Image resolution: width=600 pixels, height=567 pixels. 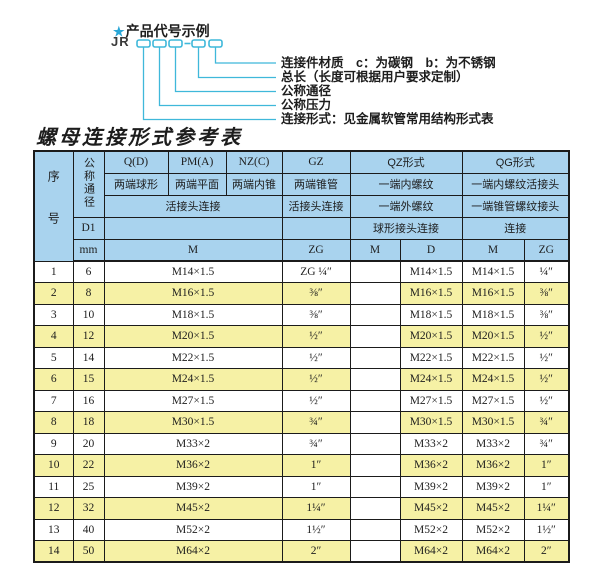 What do you see at coordinates (431, 529) in the screenshot?
I see `cell-qz-d: M52×2` at bounding box center [431, 529].